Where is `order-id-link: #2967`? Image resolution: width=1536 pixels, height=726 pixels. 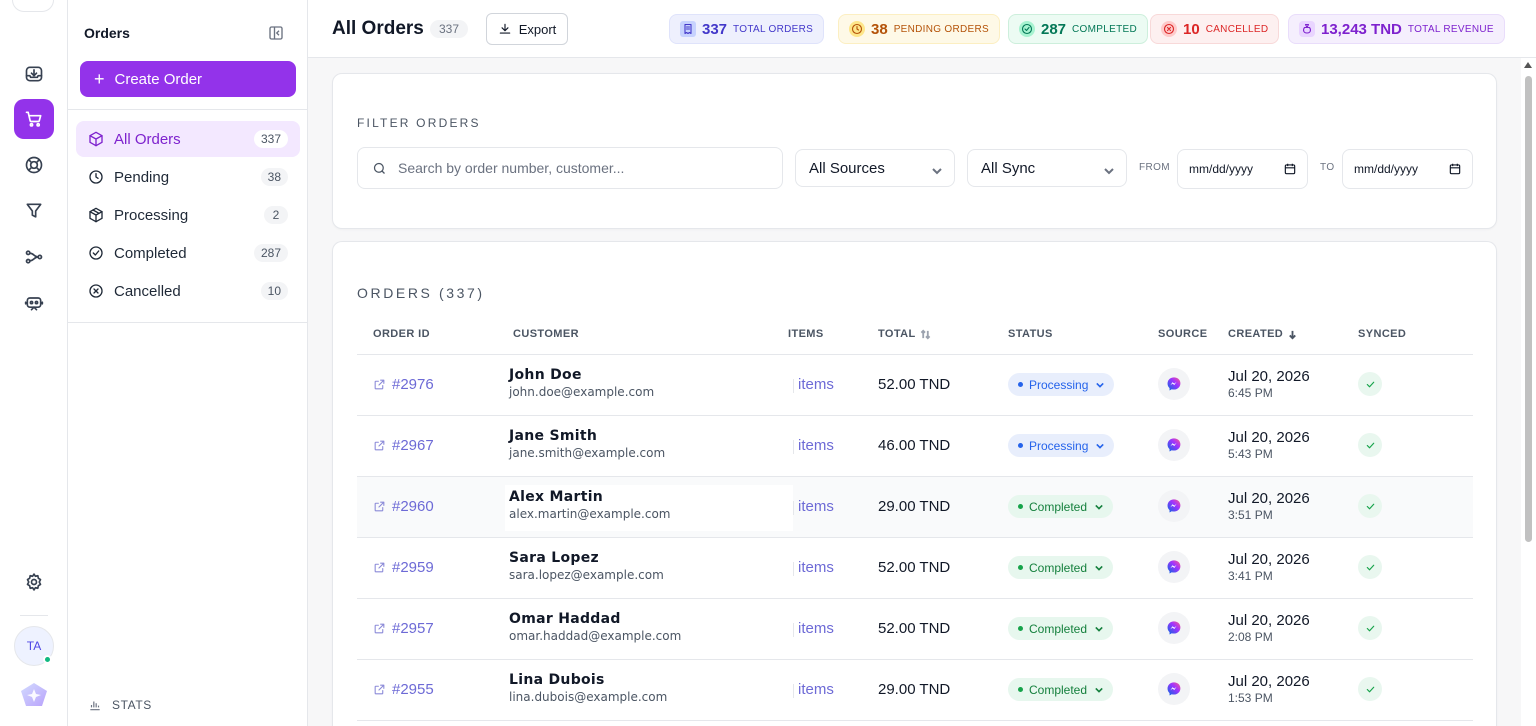
order-id-link: #2967 is located at coordinates (403, 445).